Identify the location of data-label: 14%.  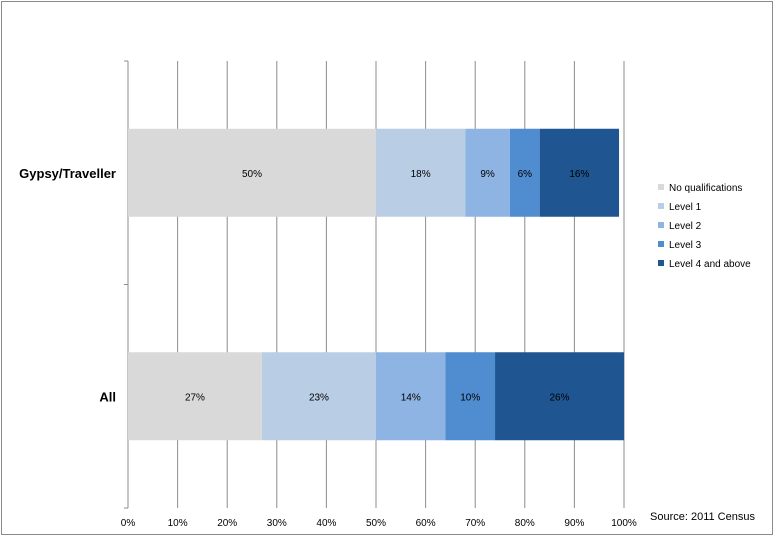
(411, 397).